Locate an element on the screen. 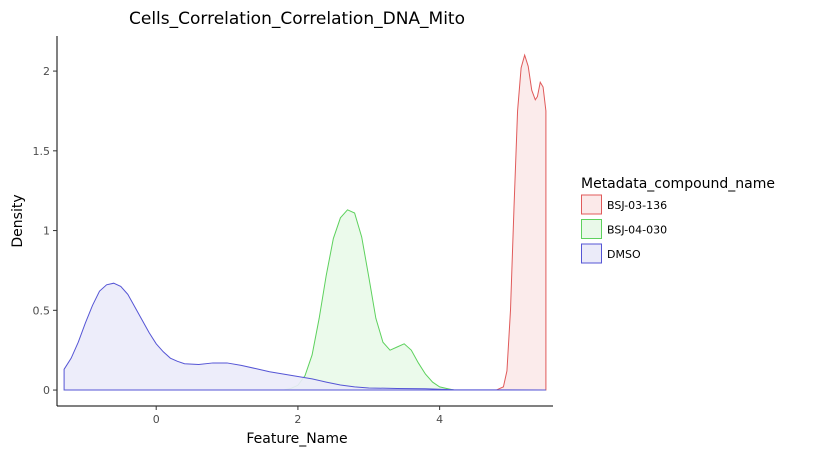  x-ticks: 0 2 4 is located at coordinates (298, 416).